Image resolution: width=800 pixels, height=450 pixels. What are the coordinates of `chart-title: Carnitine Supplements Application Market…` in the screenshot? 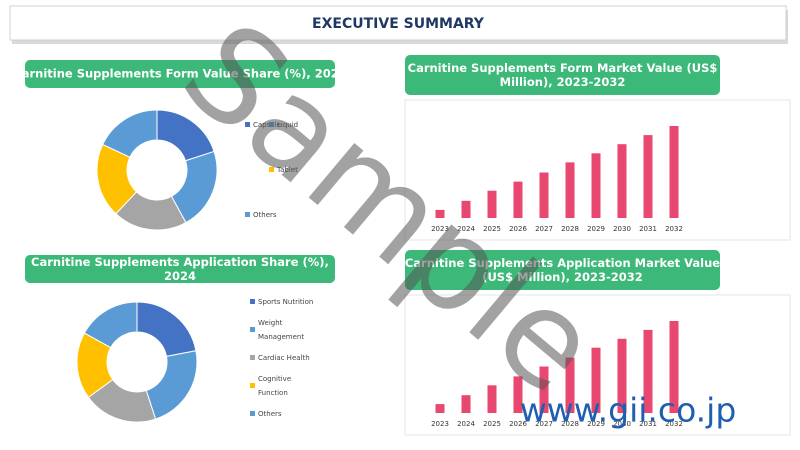 It's located at (562, 270).